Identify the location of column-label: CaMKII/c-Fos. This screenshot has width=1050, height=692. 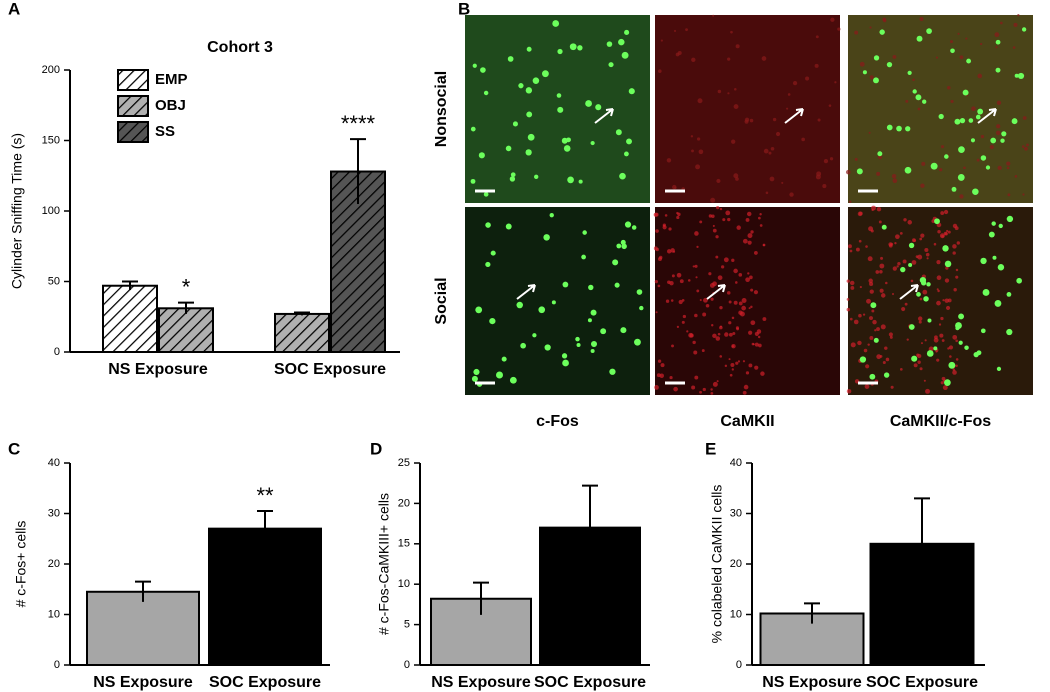
(940, 421).